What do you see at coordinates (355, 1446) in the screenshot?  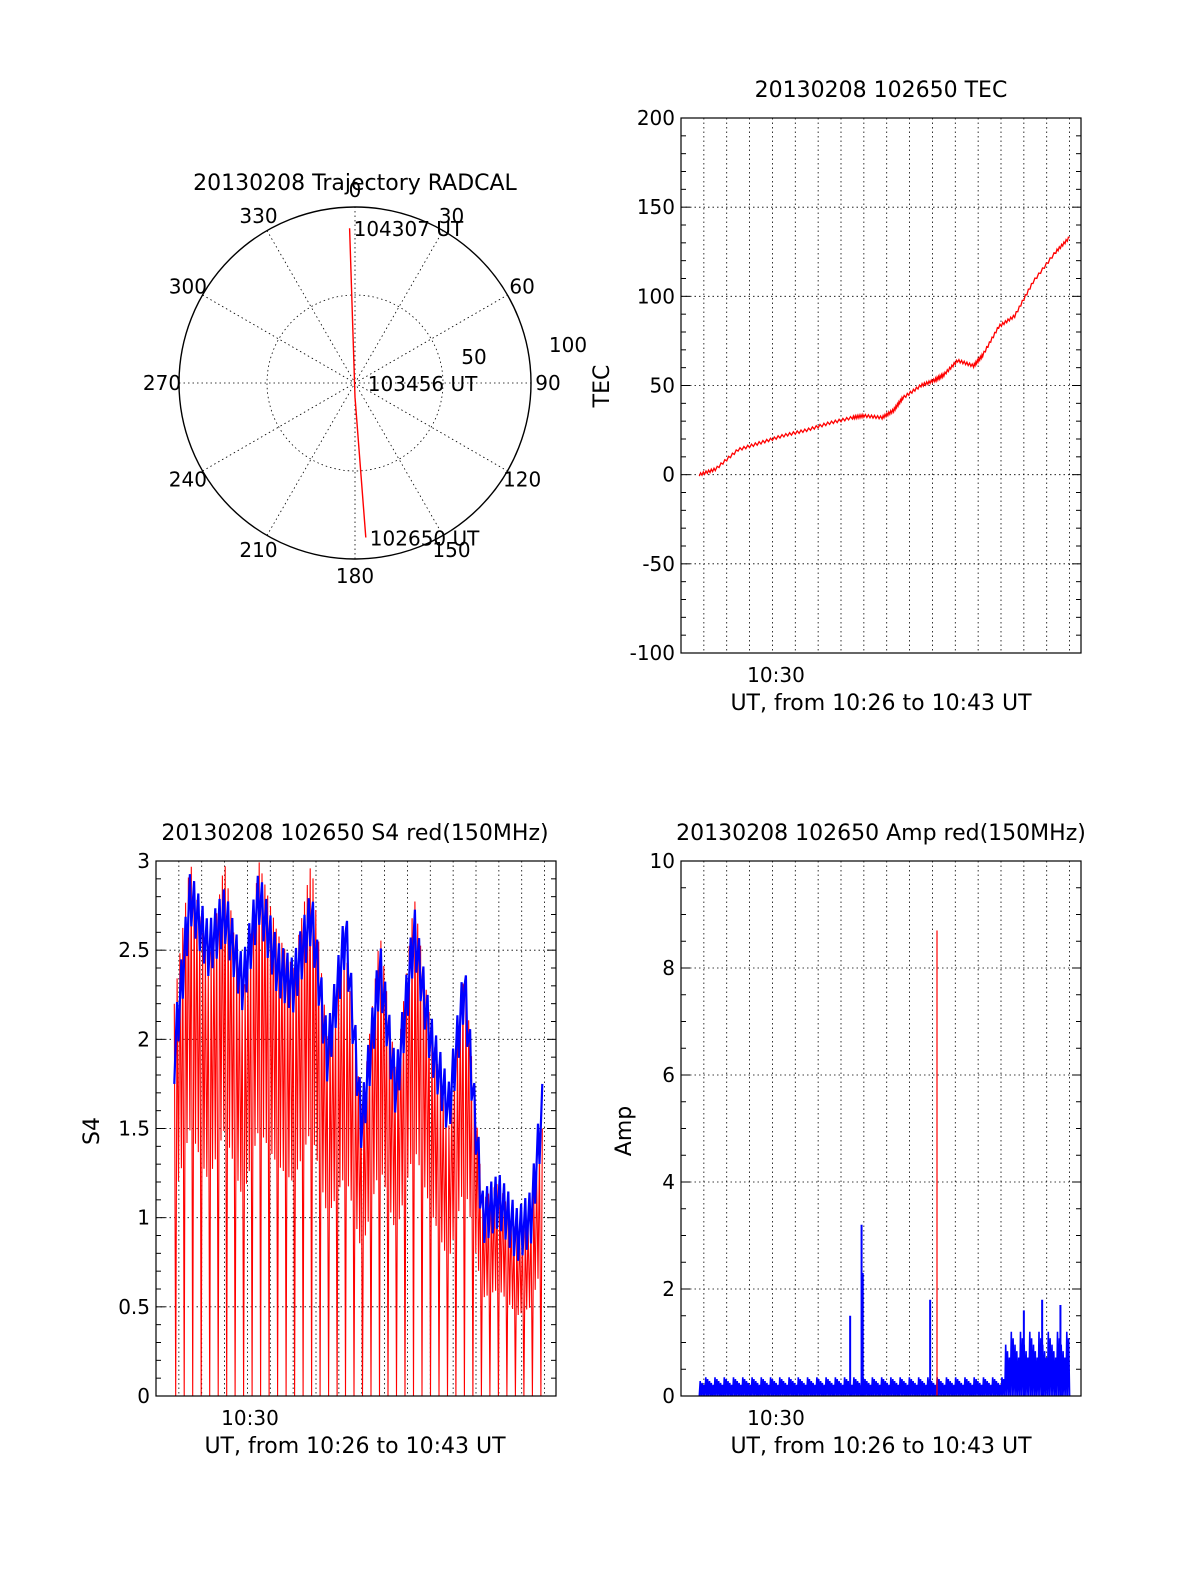 I see `s4-x-label: UT, from 10:26 to 10:43 UT` at bounding box center [355, 1446].